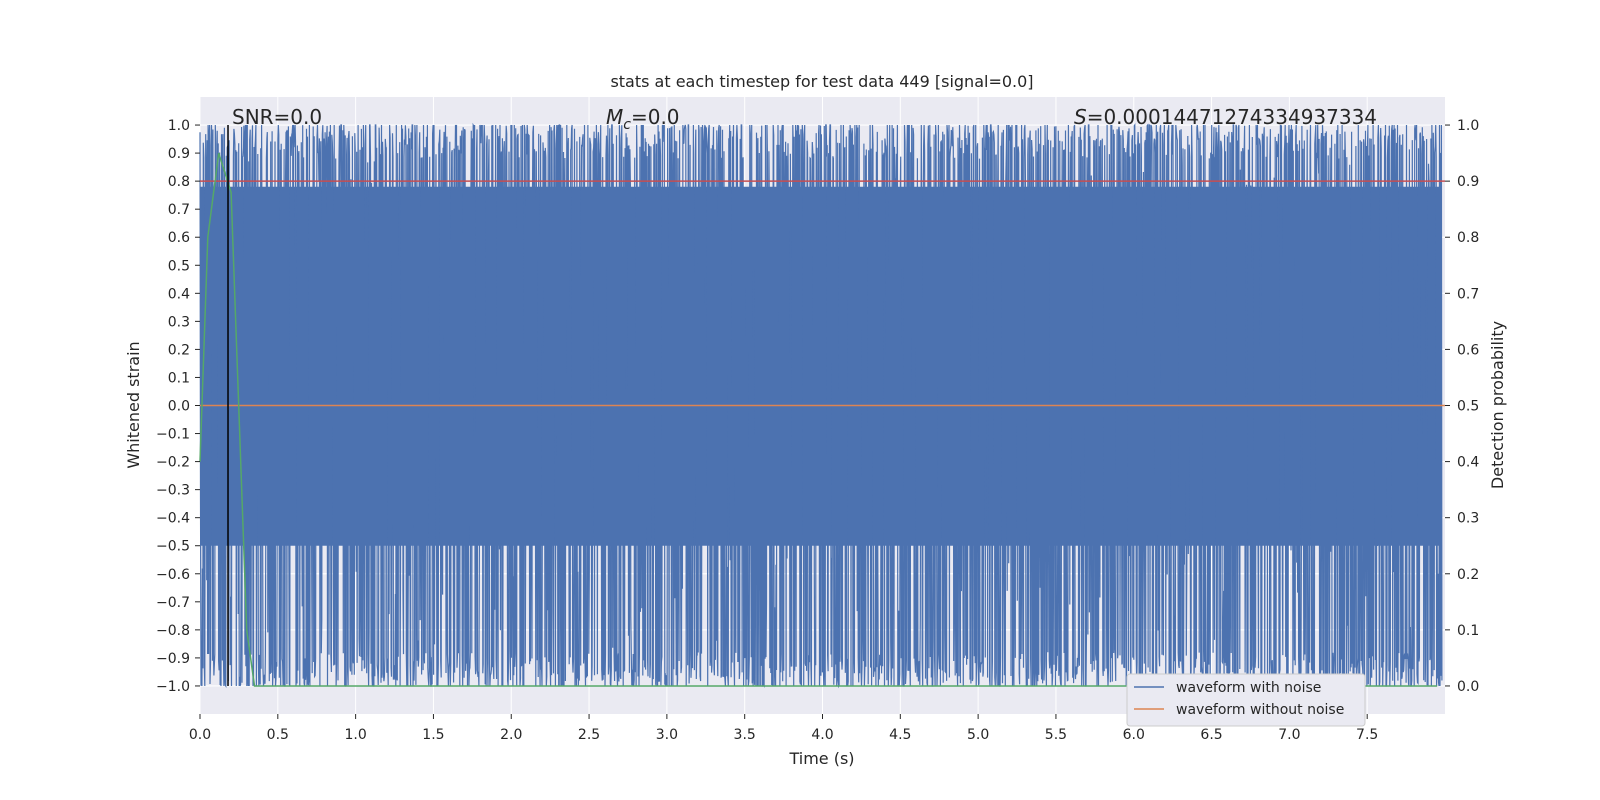 The width and height of the screenshot is (1600, 800). Describe the element at coordinates (1468, 407) in the screenshot. I see `y2-tick-label: 0.5` at that location.